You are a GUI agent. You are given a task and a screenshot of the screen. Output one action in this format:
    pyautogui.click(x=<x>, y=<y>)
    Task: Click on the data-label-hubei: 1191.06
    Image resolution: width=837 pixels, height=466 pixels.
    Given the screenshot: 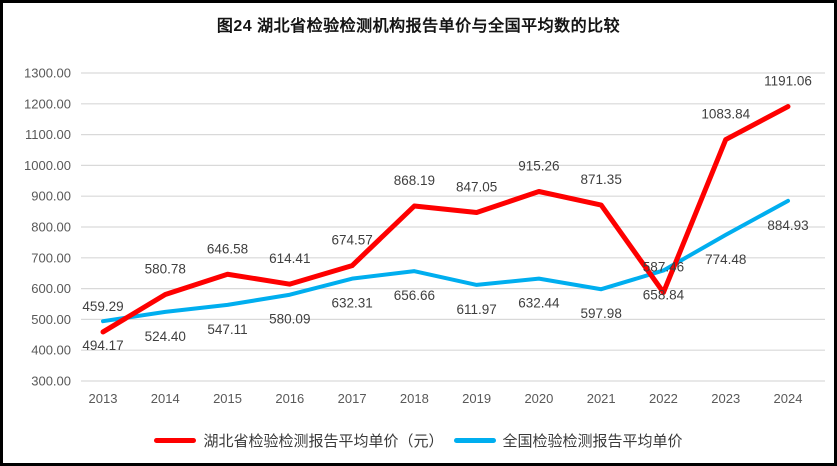 What is the action you would take?
    pyautogui.click(x=788, y=81)
    